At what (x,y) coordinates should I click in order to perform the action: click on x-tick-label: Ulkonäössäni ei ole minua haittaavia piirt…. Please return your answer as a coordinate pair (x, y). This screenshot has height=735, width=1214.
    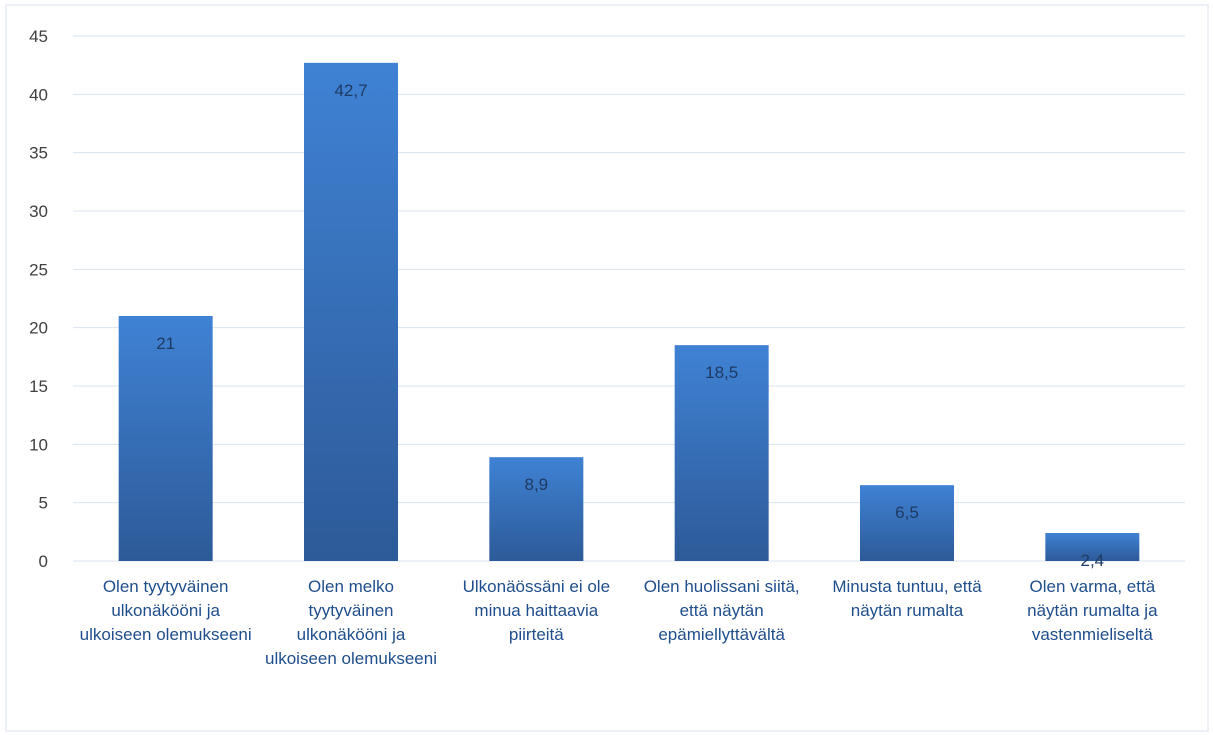
    Looking at the image, I should click on (536, 610).